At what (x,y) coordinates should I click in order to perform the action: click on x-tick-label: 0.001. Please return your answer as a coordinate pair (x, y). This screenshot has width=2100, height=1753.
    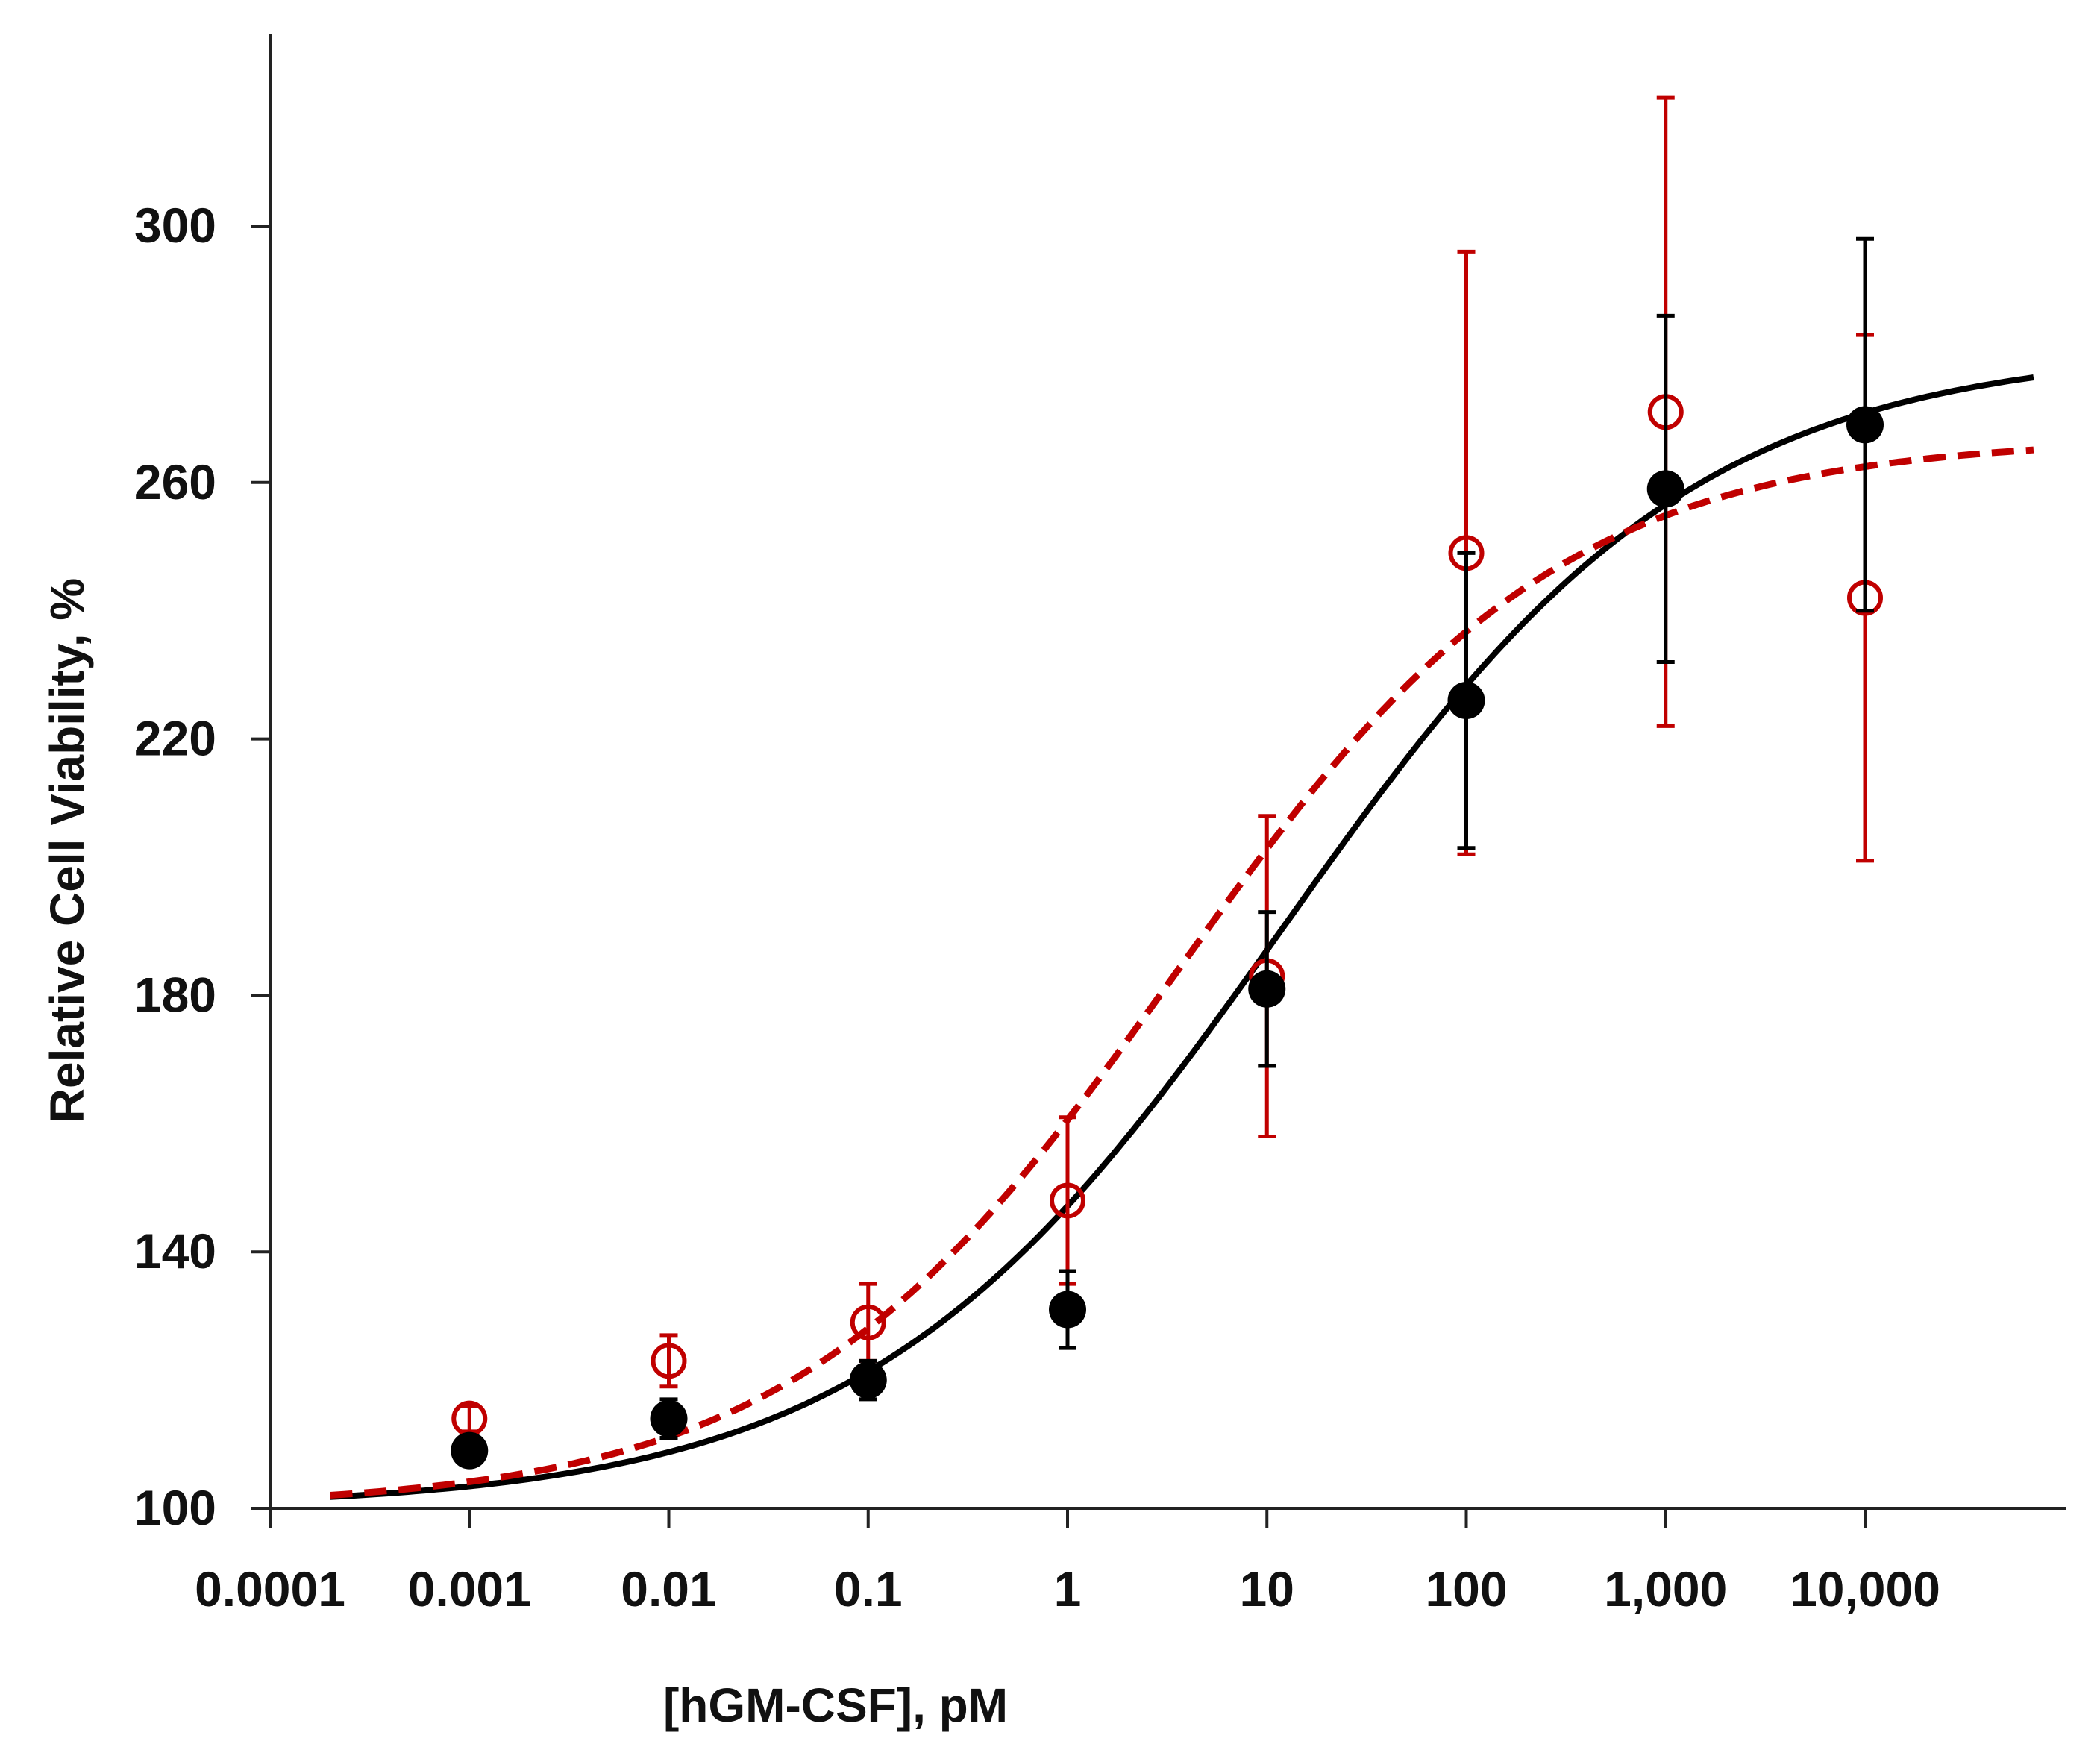
    Looking at the image, I should click on (469, 1588).